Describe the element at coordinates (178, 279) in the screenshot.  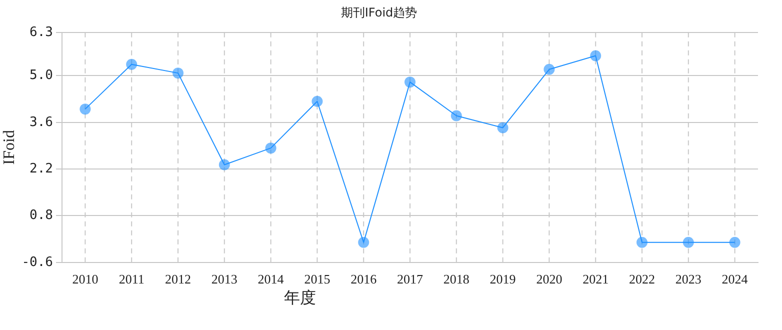
I see `x-tick-label: 2012` at that location.